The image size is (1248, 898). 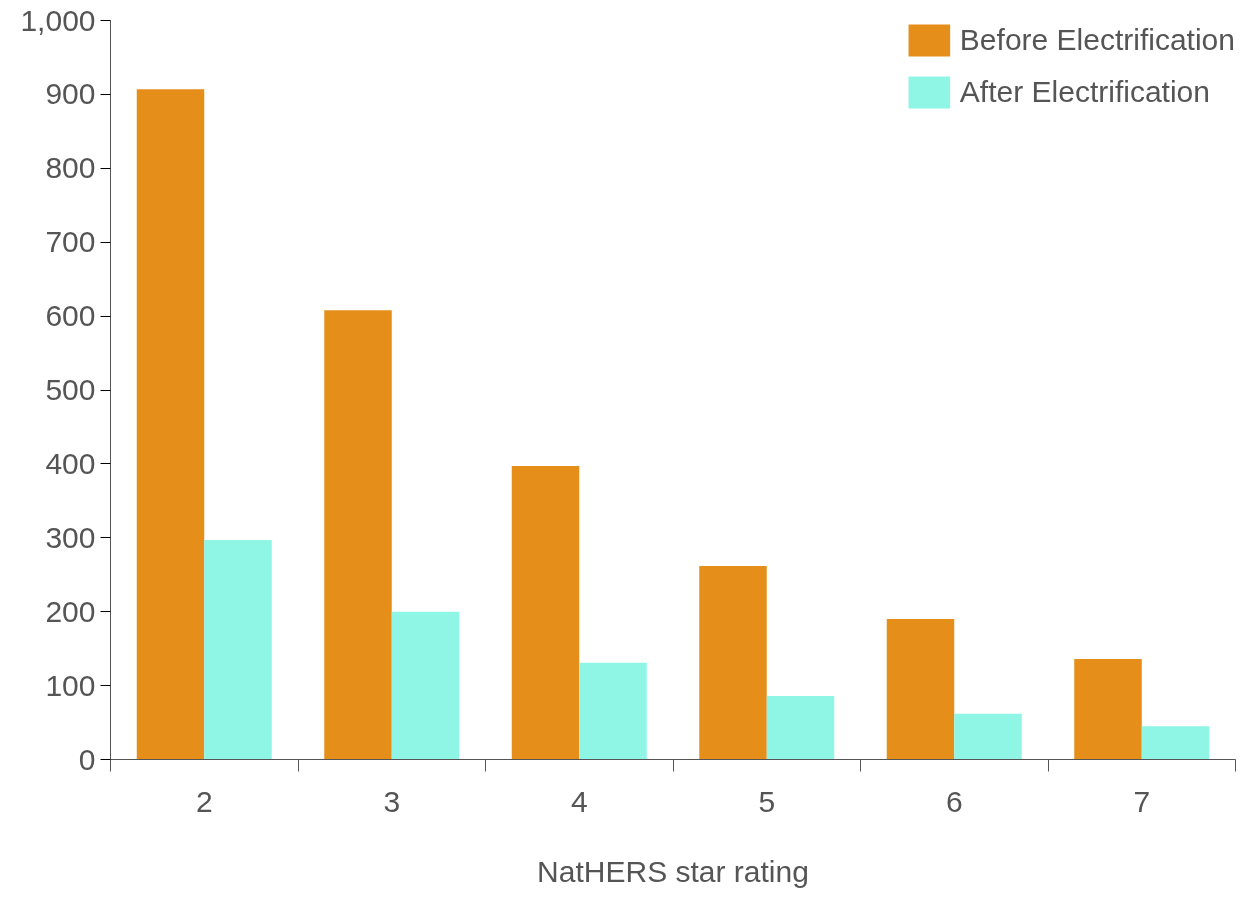 I want to click on x-tick-label: 7, so click(x=1142, y=801).